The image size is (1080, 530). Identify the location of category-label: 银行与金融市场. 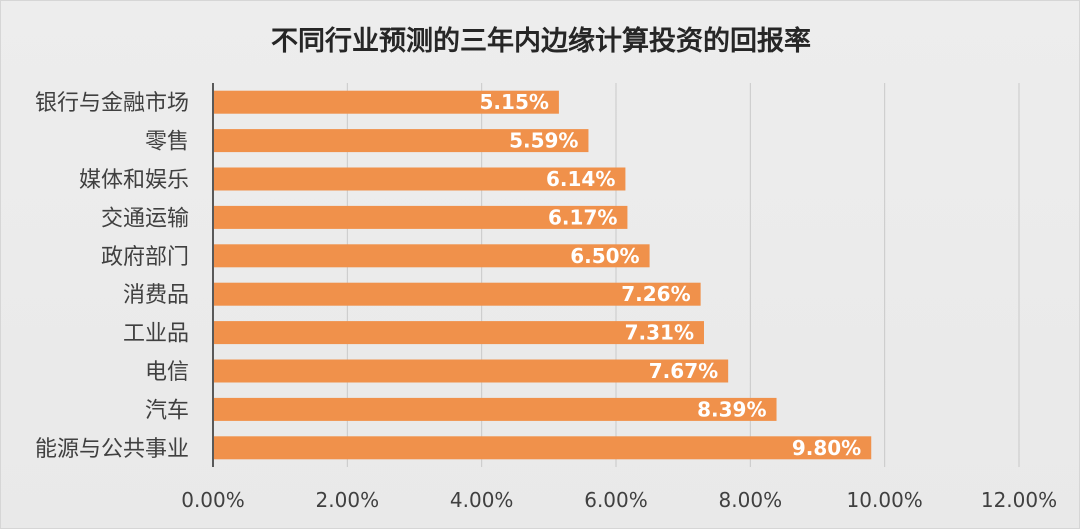
(112, 103).